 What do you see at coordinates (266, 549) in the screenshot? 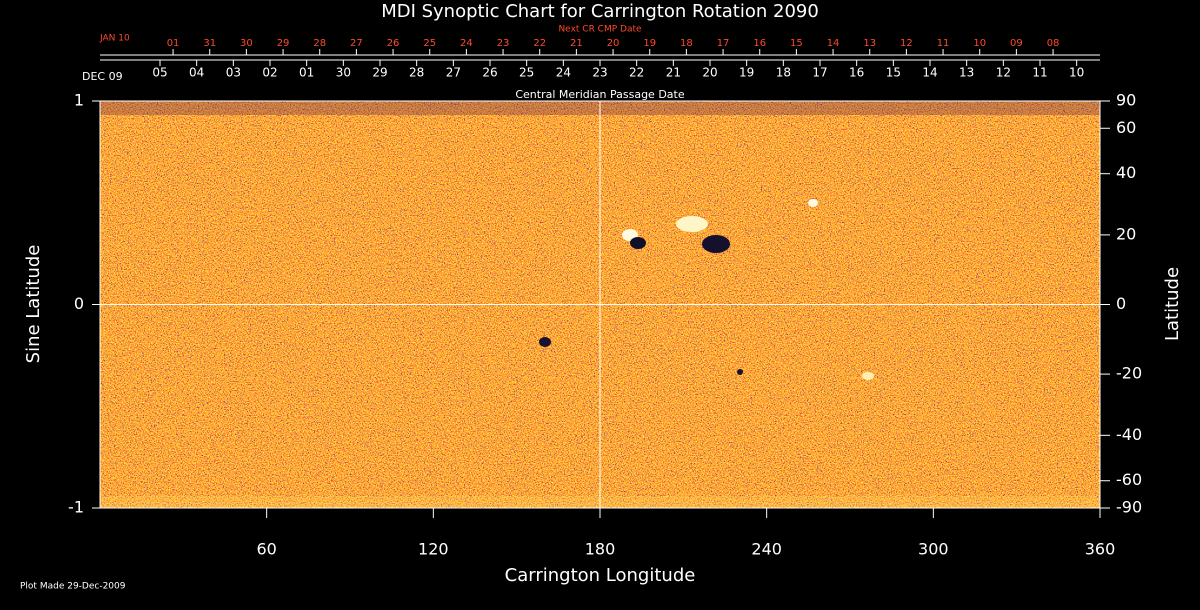
I see `x-tick-label: 60` at bounding box center [266, 549].